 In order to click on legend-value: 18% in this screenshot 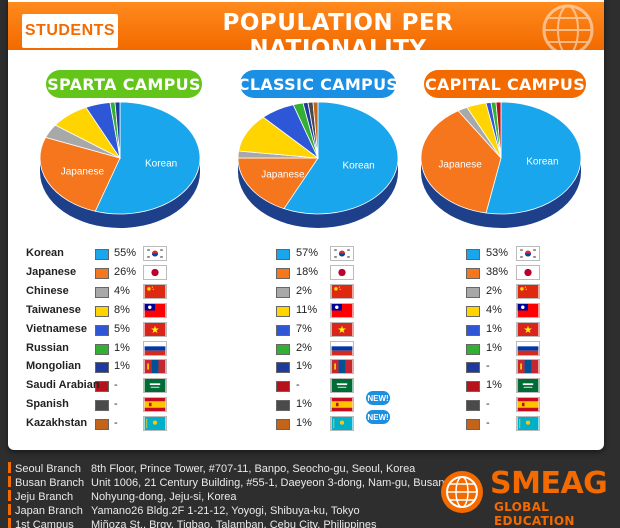, I will do `click(307, 271)`.